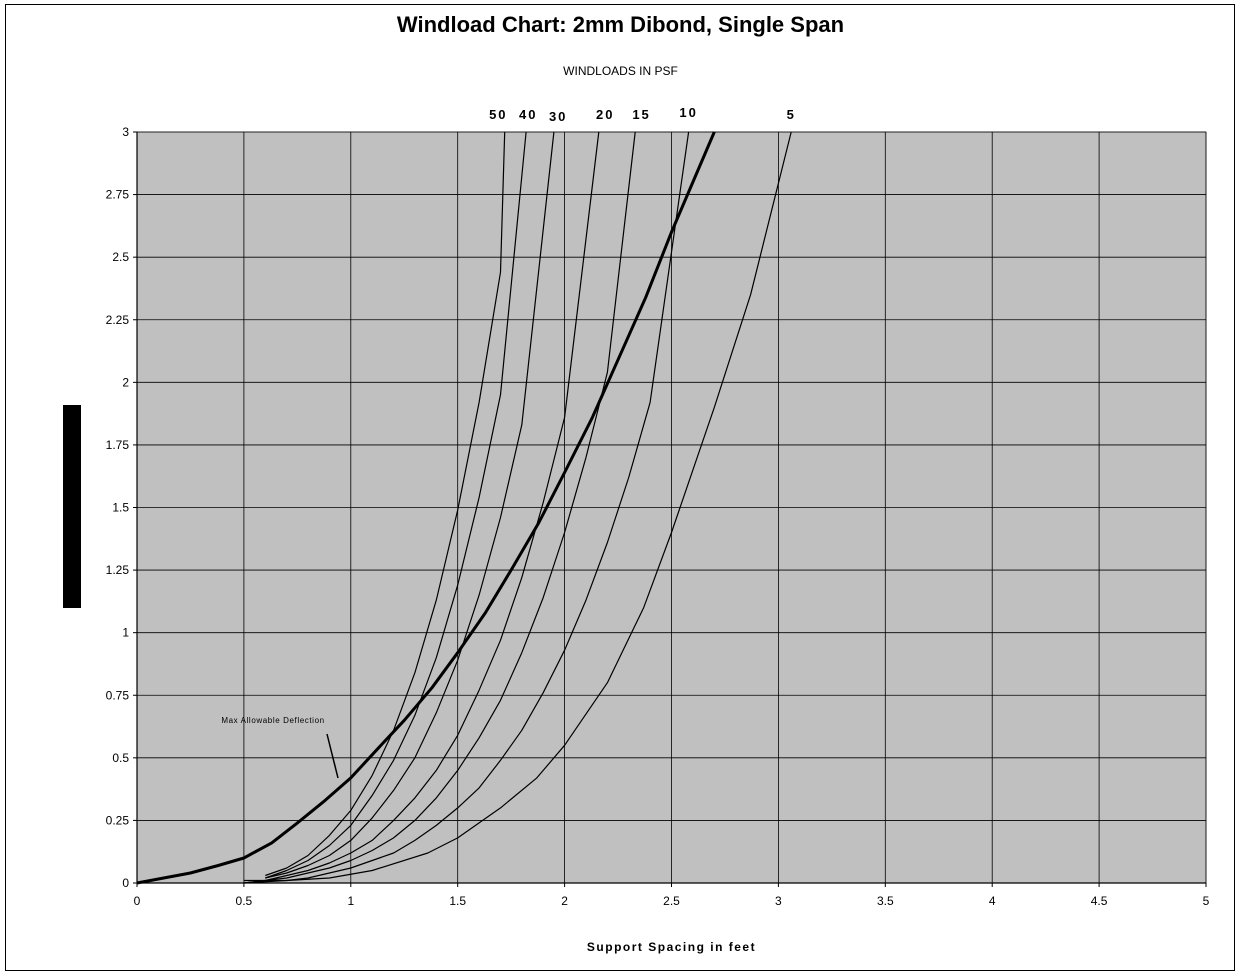 Image resolution: width=1241 pixels, height=977 pixels. I want to click on y-tick-label: 1, so click(125, 633).